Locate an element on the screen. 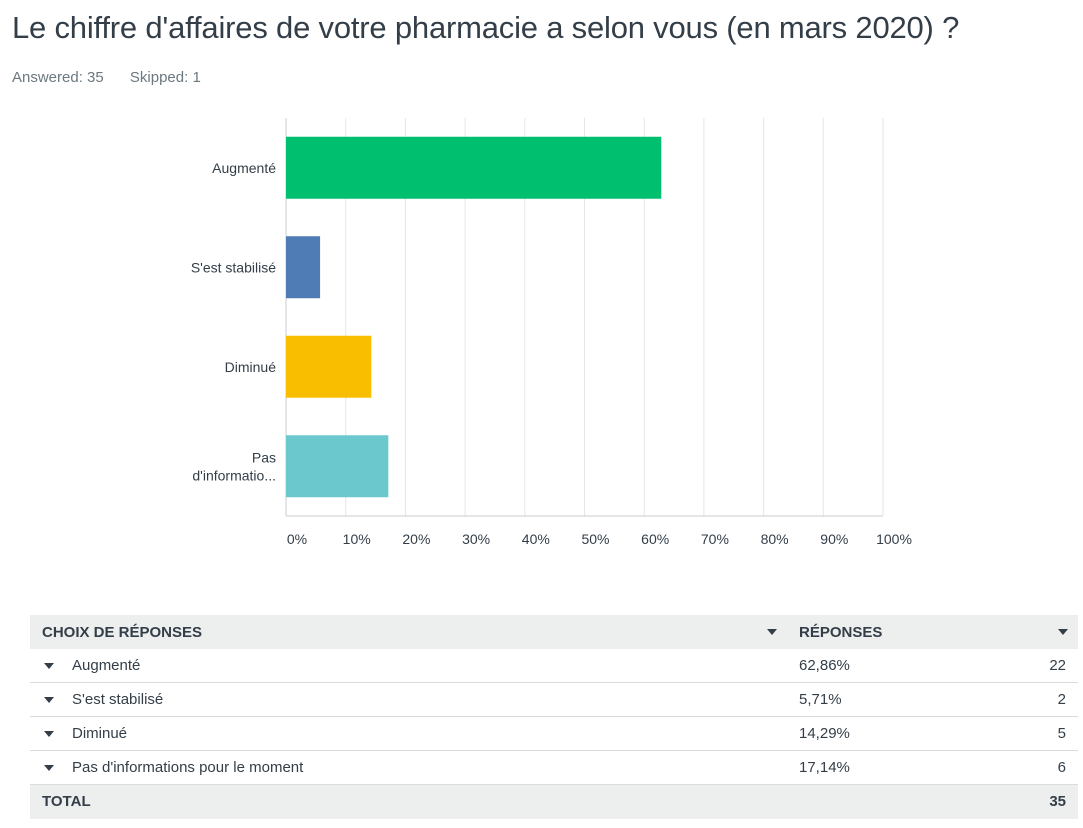 This screenshot has width=1083, height=828. total-label: TOTAL is located at coordinates (66, 802).